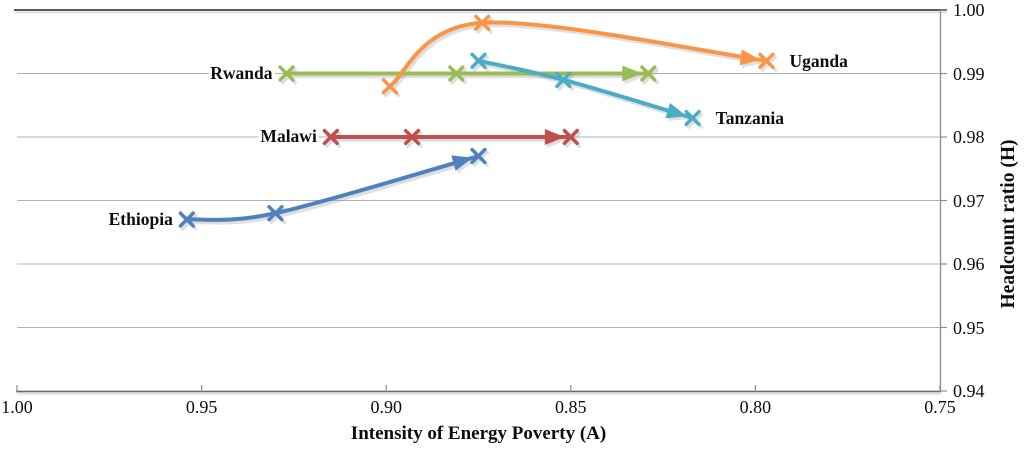 The height and width of the screenshot is (456, 1024). I want to click on series-label-ethiopia: Ethiopia, so click(140, 218).